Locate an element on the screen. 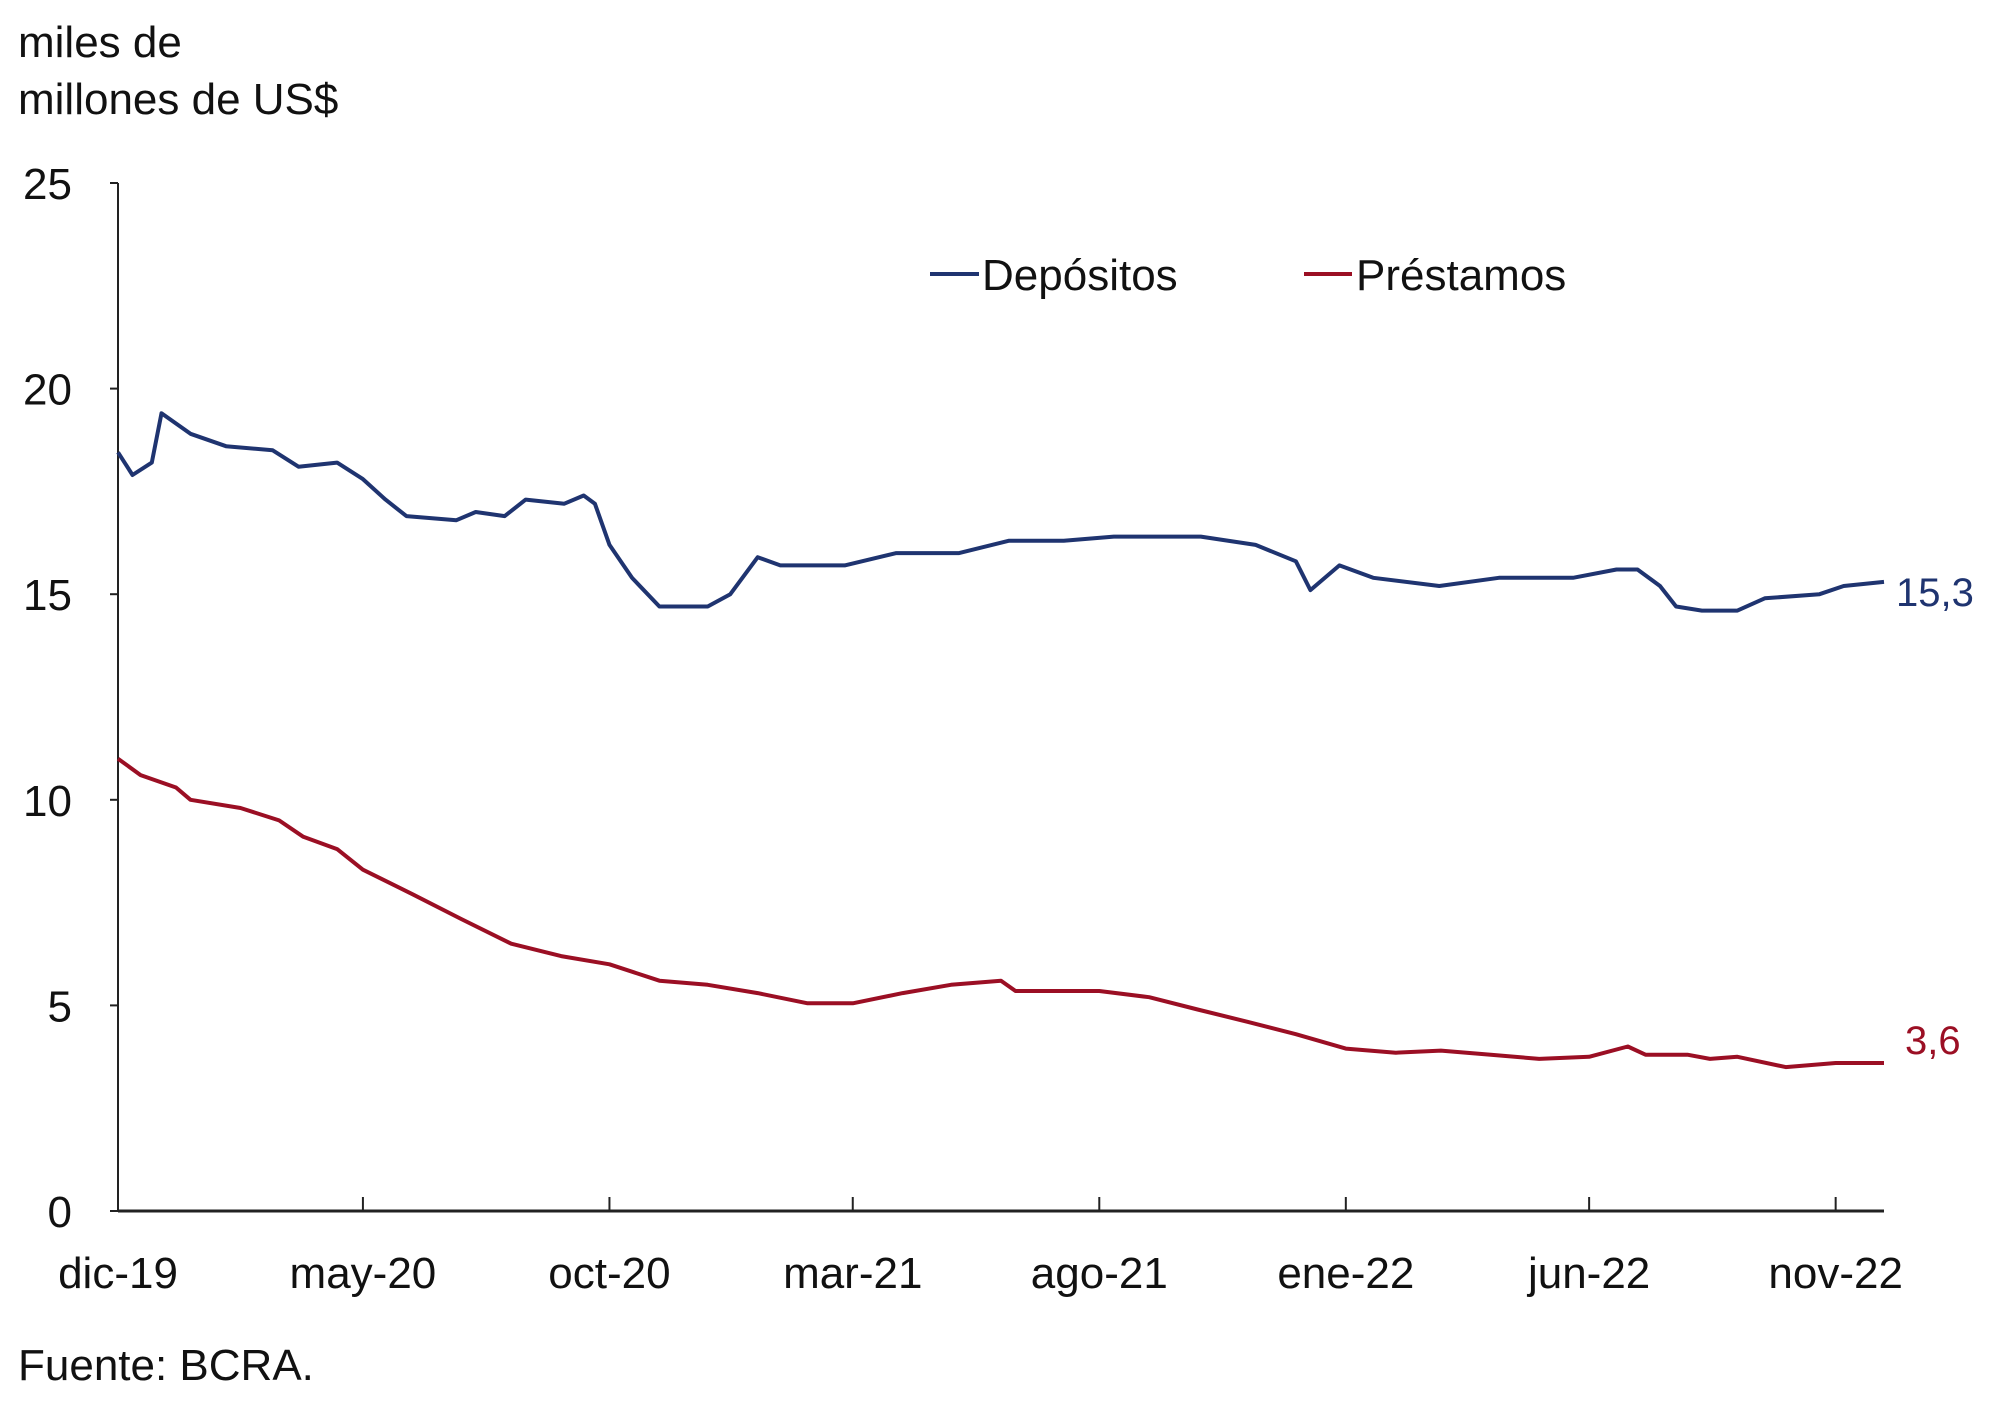  series-line-depositos is located at coordinates (1000, 512).